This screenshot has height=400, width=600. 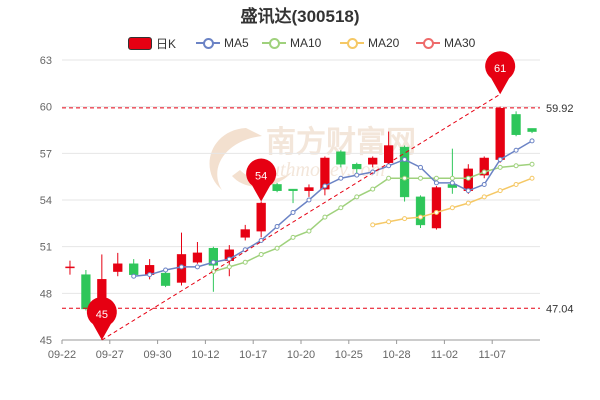 I want to click on x-tick-label: 11-07, so click(x=492, y=355).